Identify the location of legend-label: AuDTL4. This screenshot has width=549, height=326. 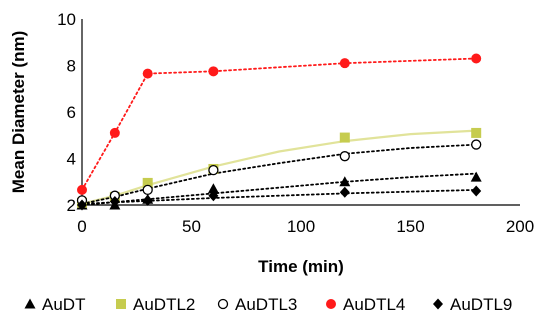
(374, 304).